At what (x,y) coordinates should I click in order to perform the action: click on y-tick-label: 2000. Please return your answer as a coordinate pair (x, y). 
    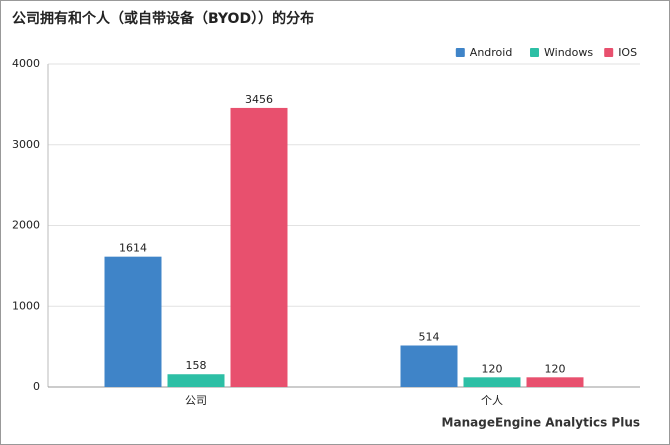
    Looking at the image, I should click on (26, 225).